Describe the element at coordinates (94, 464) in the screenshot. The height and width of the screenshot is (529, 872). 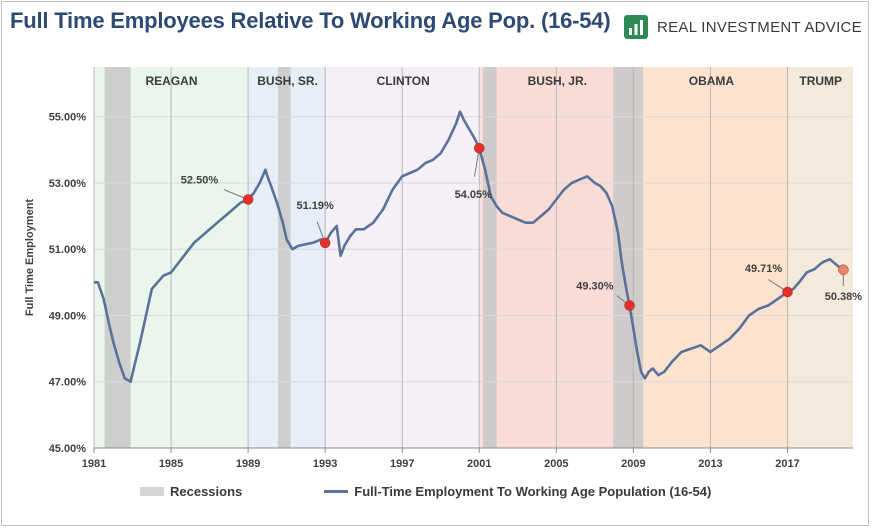
I see `x-tick-label: 1981` at that location.